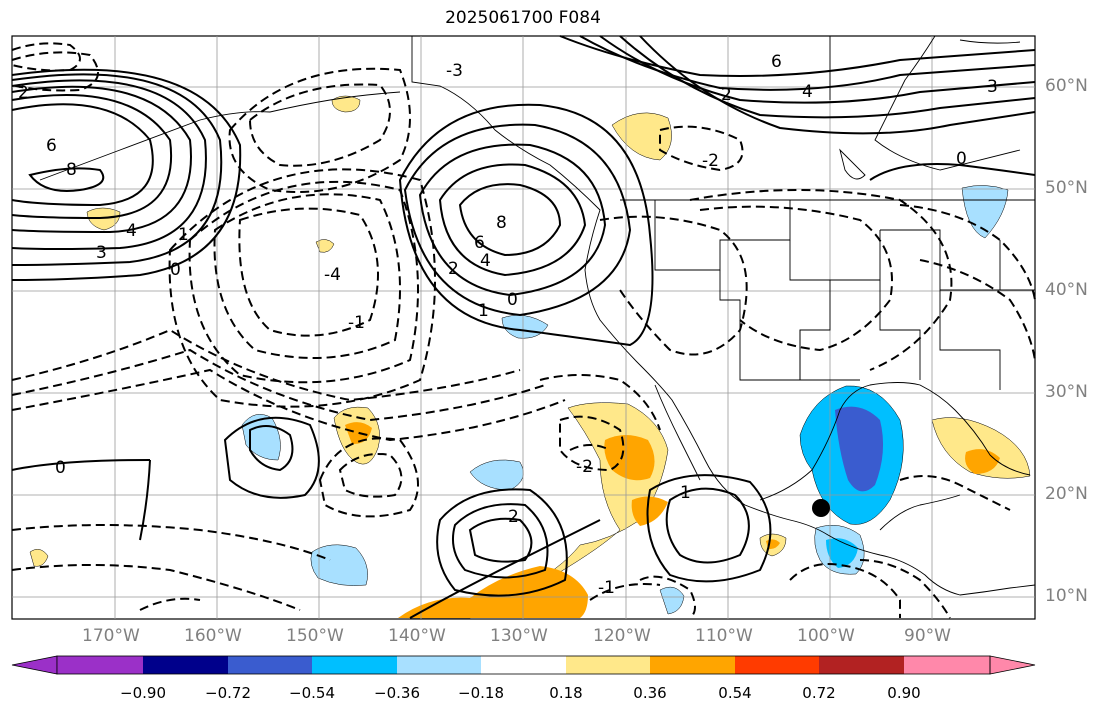 The width and height of the screenshot is (1105, 712). What do you see at coordinates (481, 693) in the screenshot?
I see `colorbar-tick-label: −0.18` at bounding box center [481, 693].